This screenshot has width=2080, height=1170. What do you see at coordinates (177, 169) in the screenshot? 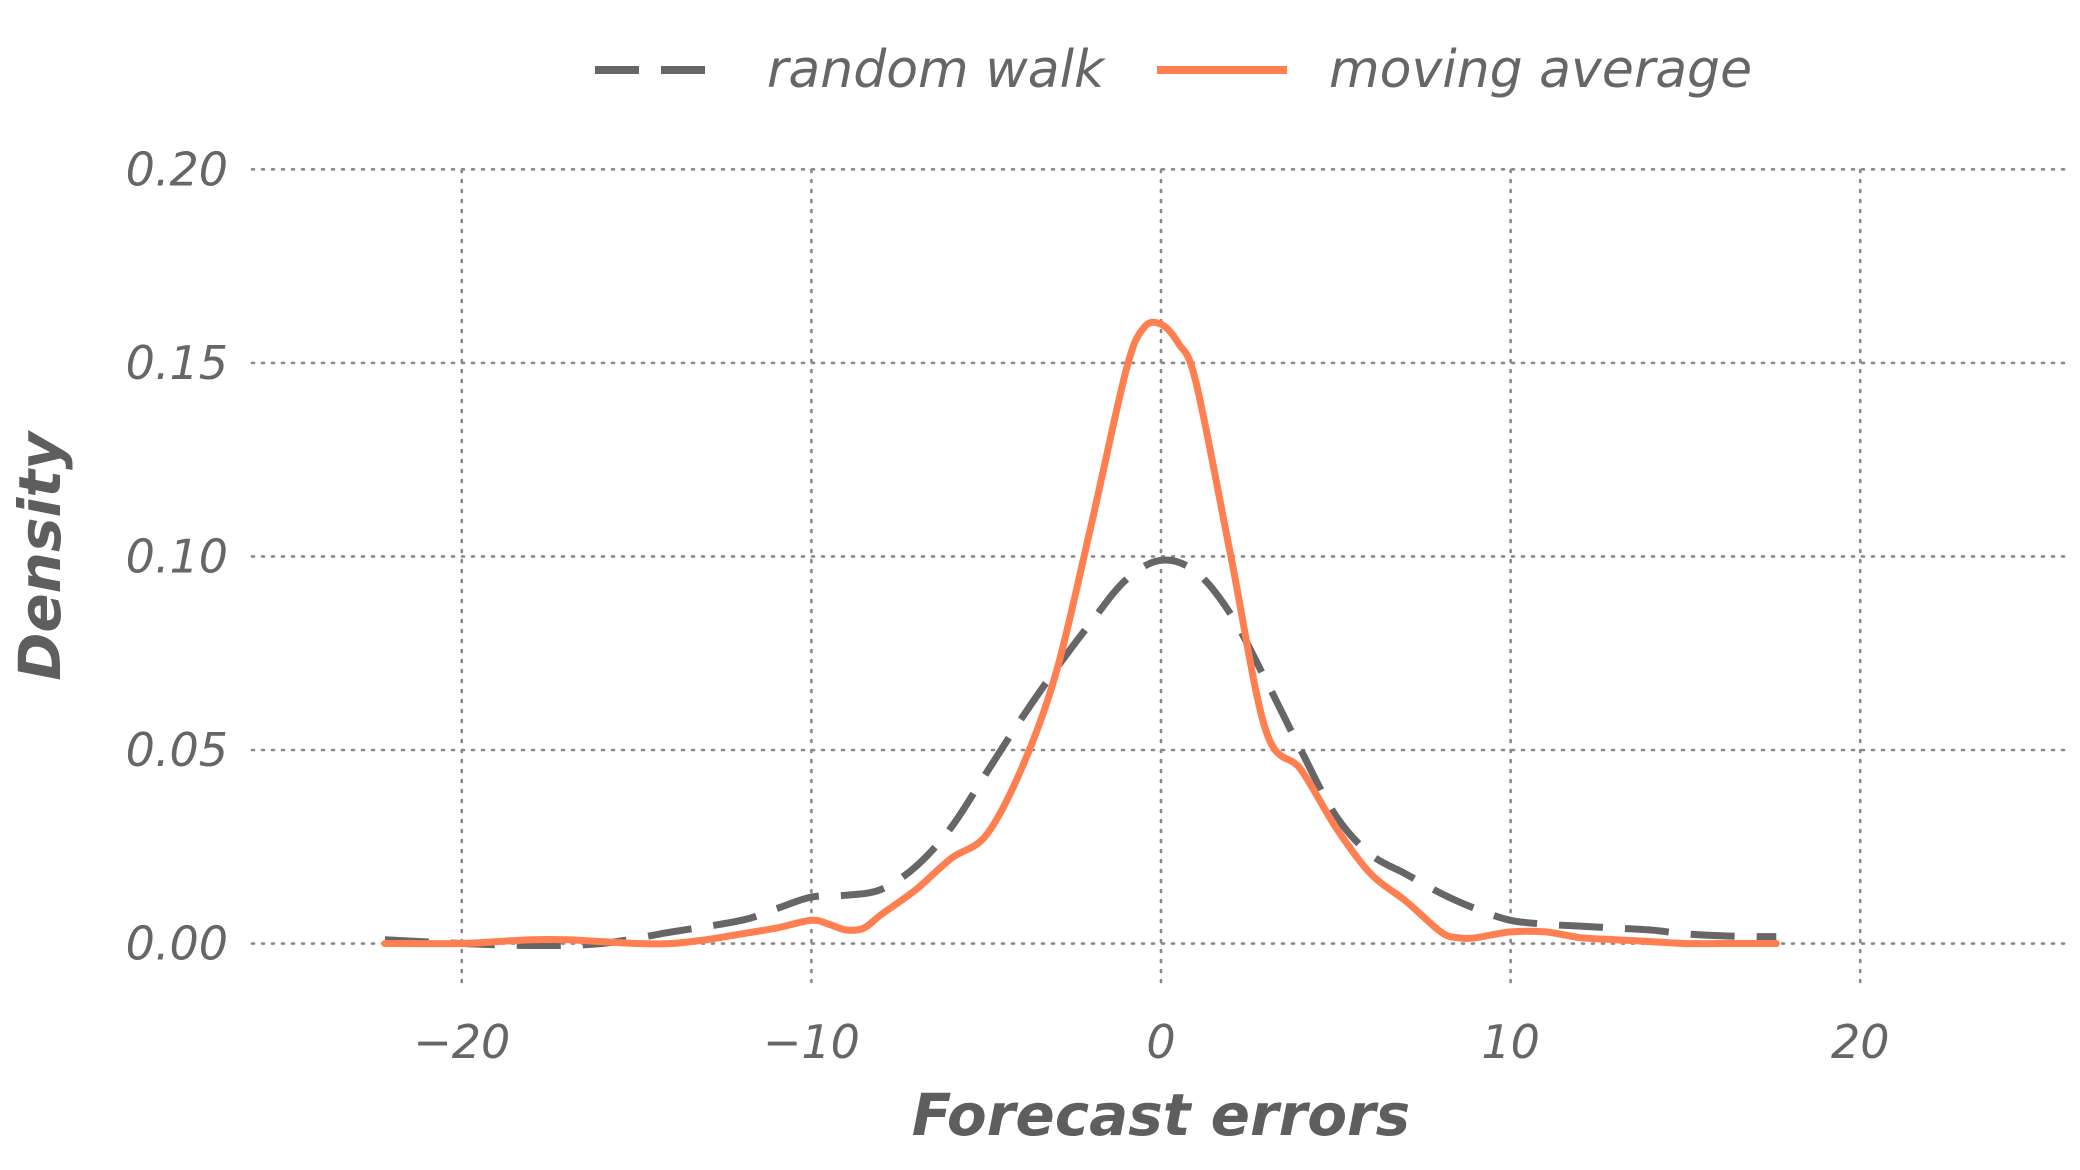
I see `y-tick-label: 0.20` at bounding box center [177, 169].